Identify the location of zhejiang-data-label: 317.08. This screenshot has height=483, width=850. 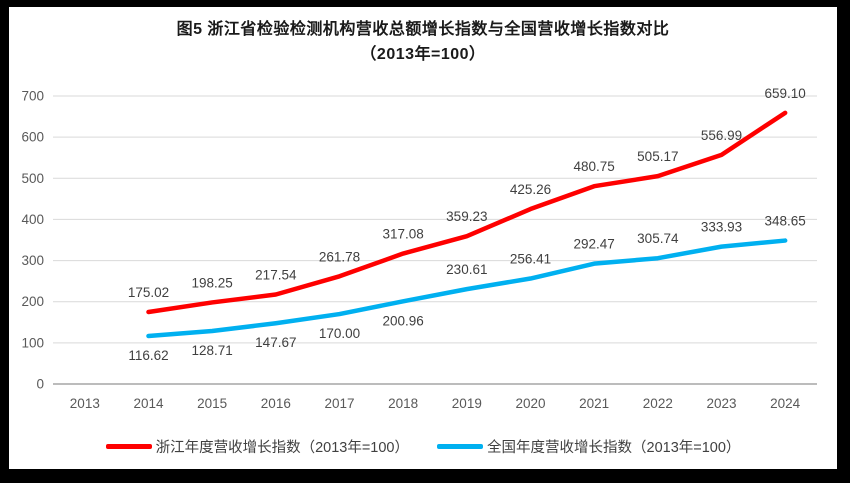
(403, 234).